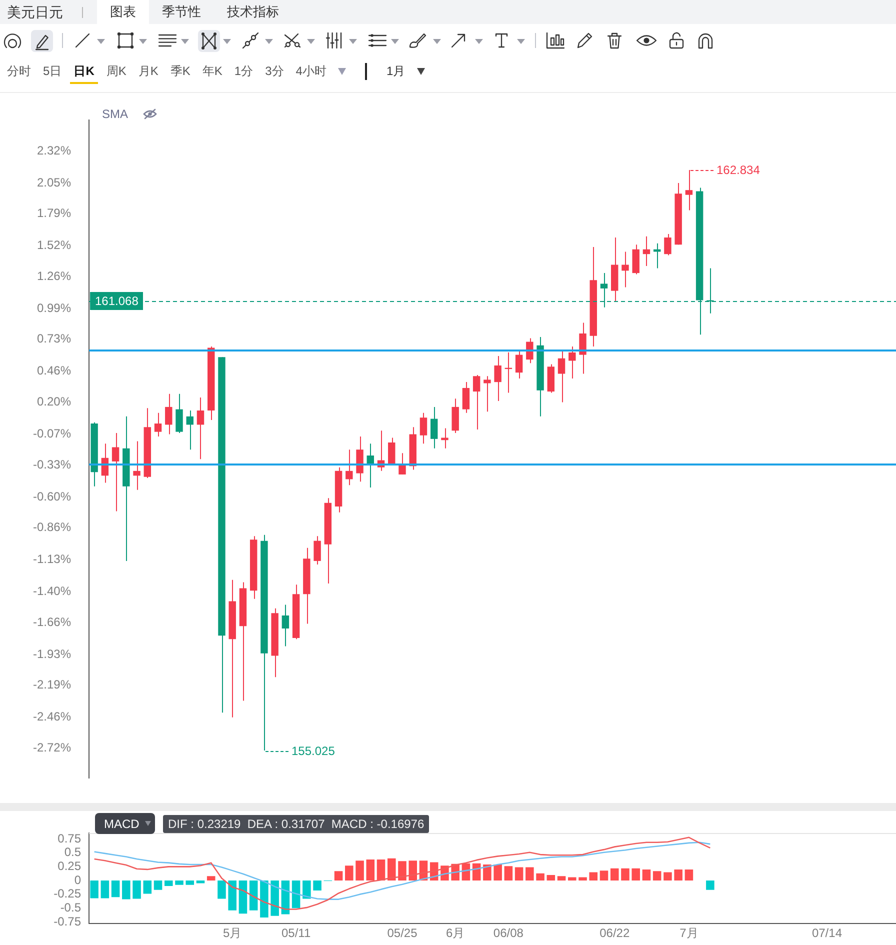 The width and height of the screenshot is (896, 945). I want to click on text: 年K, so click(212, 71).